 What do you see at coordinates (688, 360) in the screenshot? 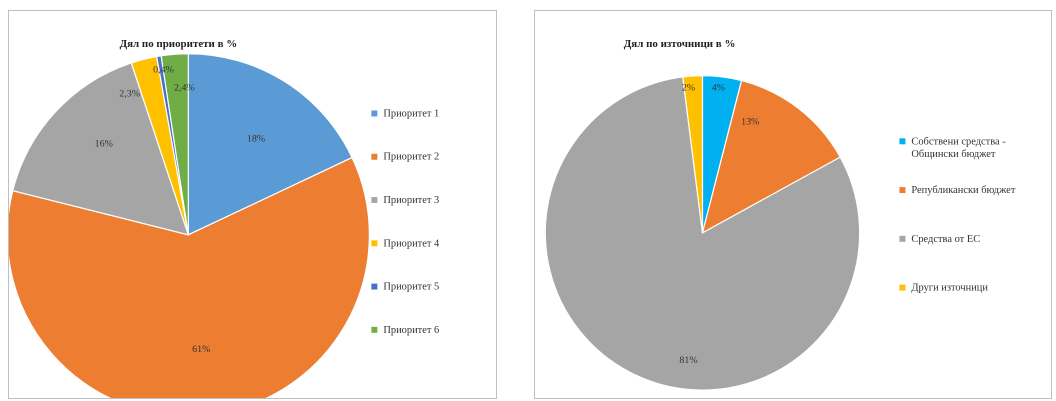
I see `slice-label-3: 81%` at bounding box center [688, 360].